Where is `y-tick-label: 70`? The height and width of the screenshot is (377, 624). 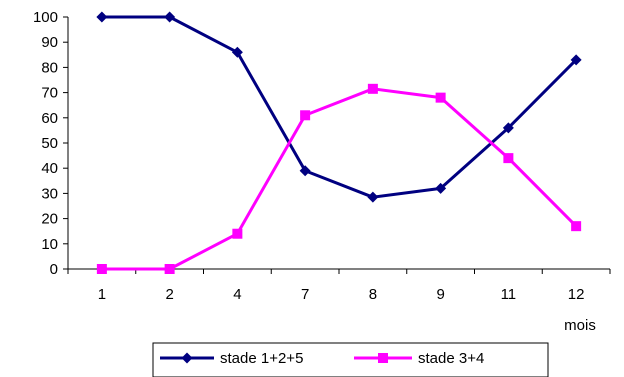
y-tick-label: 70 is located at coordinates (49, 93).